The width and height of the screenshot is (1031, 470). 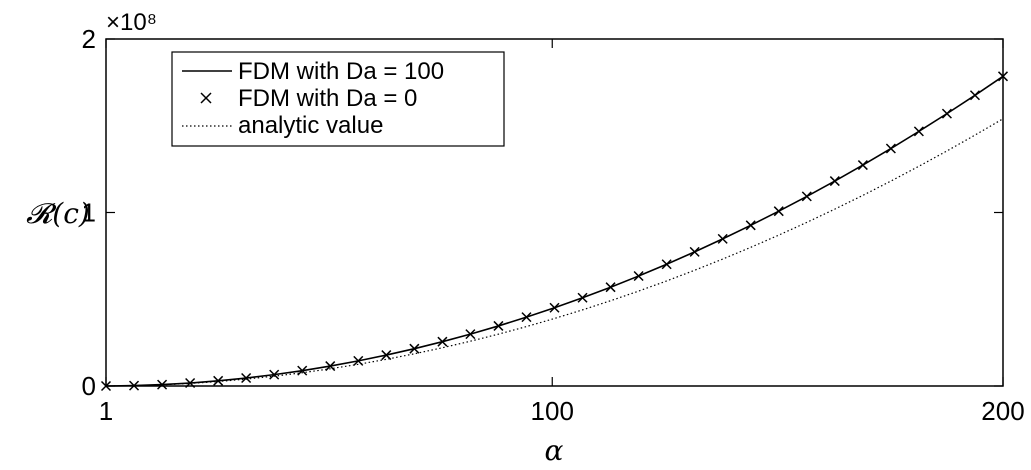 What do you see at coordinates (1002, 411) in the screenshot?
I see `x-tick-label: 200` at bounding box center [1002, 411].